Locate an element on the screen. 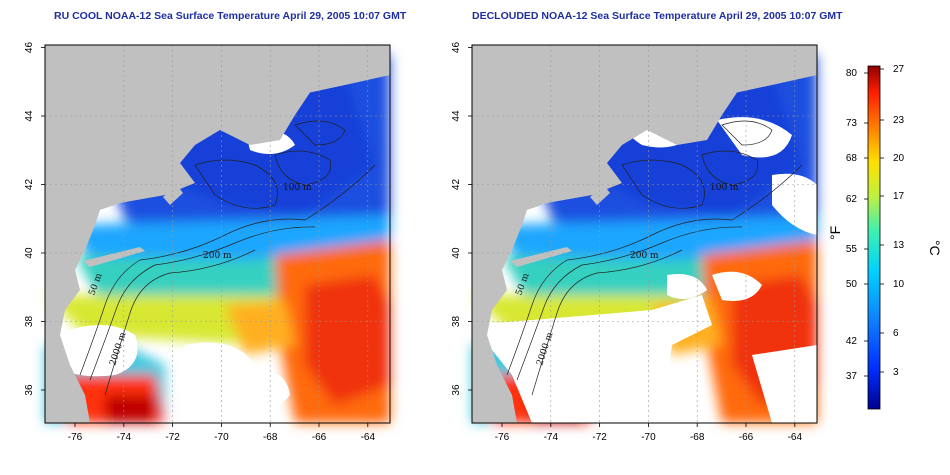 This screenshot has width=950, height=475. colorbar-fahrenheit-tick-label: 62 is located at coordinates (852, 199).